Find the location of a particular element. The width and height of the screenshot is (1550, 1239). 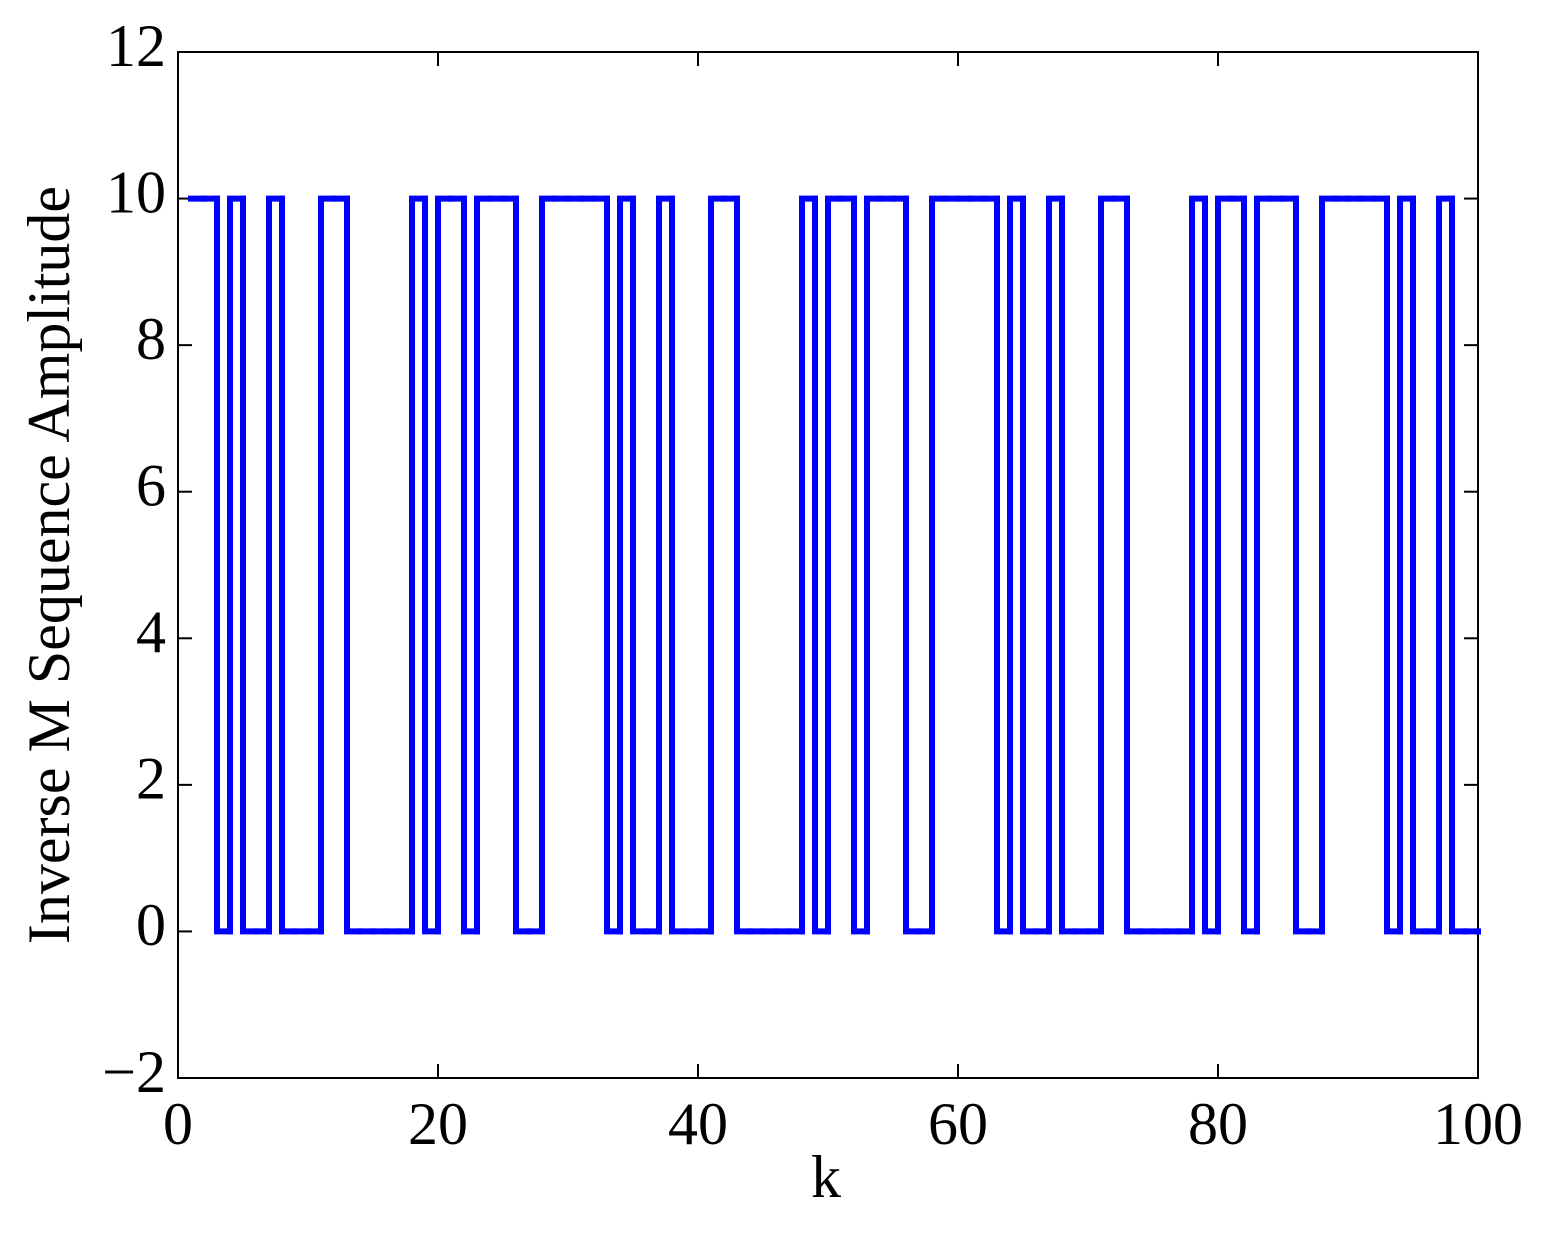

x-tick-label: 60 is located at coordinates (958, 1124).